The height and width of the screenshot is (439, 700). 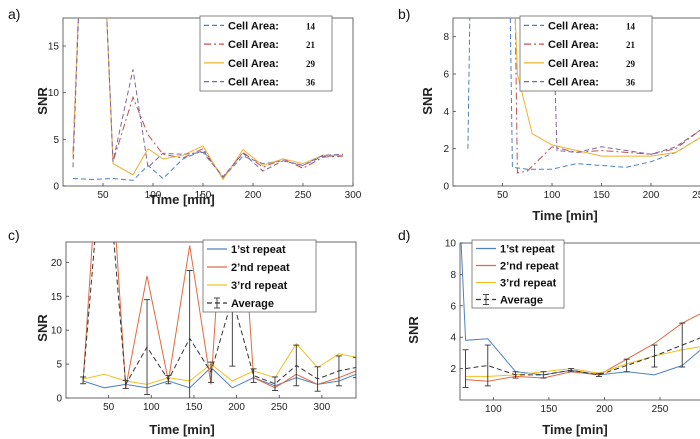 I want to click on x-axis-label-d: Time [min], so click(x=575, y=429).